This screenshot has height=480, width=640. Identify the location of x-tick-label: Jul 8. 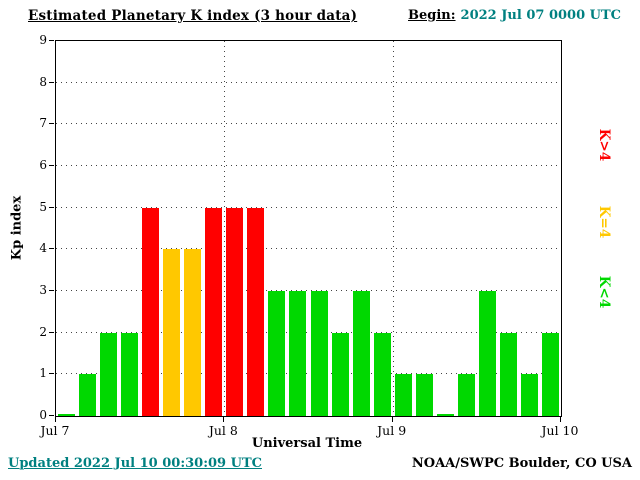
(223, 430).